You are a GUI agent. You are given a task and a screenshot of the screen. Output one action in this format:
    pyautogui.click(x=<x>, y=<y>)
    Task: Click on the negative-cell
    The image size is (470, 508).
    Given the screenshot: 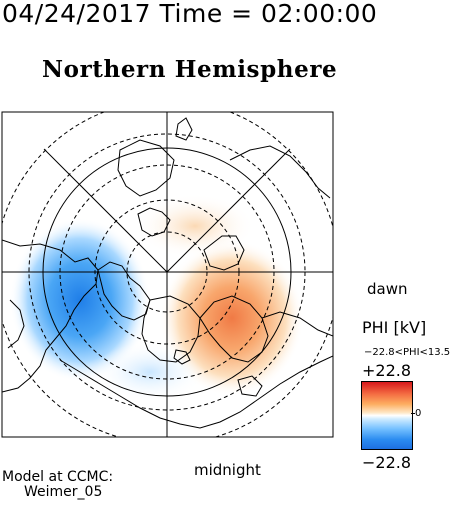 What is the action you would take?
    pyautogui.click(x=80, y=300)
    